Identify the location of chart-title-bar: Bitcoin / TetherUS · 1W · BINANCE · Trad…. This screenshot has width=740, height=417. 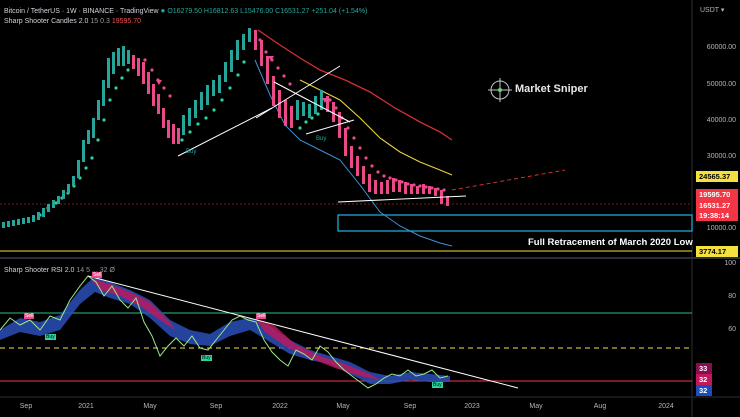
(185, 11).